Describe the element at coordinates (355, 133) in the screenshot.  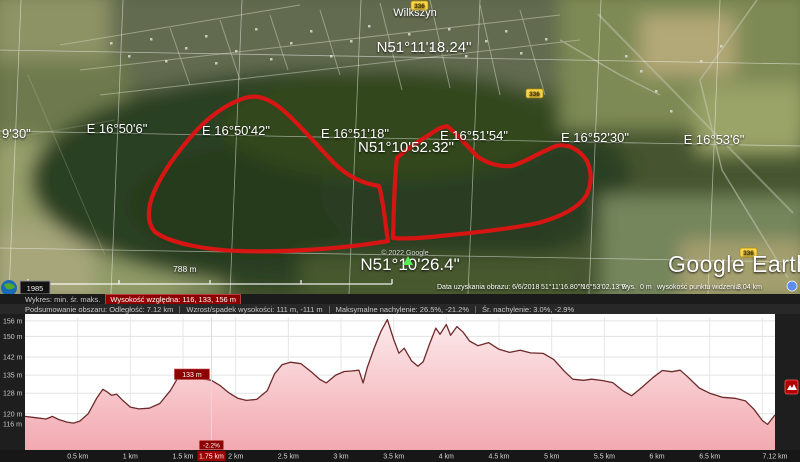
I see `lon-label: E 16°51'18"` at that location.